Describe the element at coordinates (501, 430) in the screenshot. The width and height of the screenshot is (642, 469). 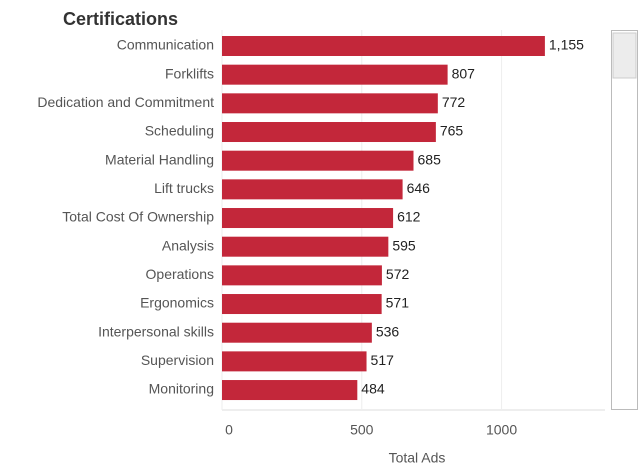
I see `x-tick-label: 1000` at that location.